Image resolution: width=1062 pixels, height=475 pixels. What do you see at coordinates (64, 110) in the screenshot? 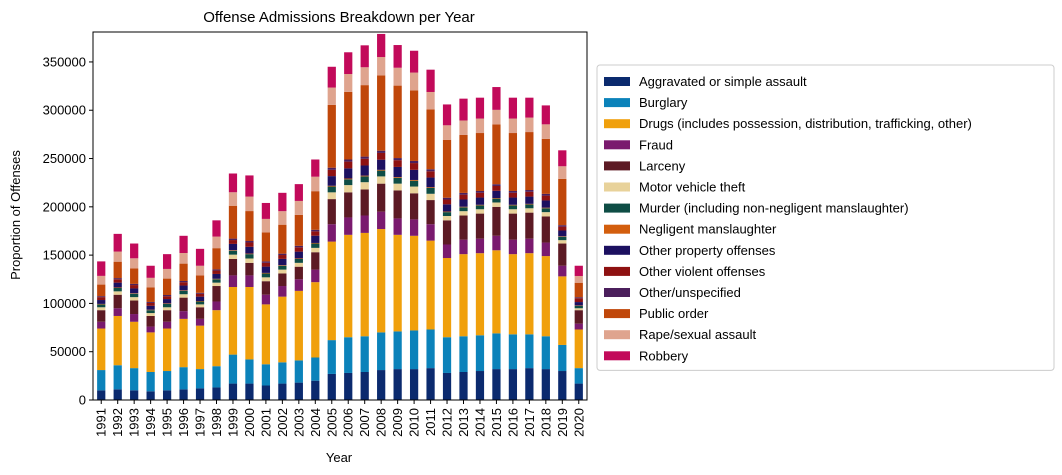
I see `y-tick-label: 300000` at bounding box center [64, 110].